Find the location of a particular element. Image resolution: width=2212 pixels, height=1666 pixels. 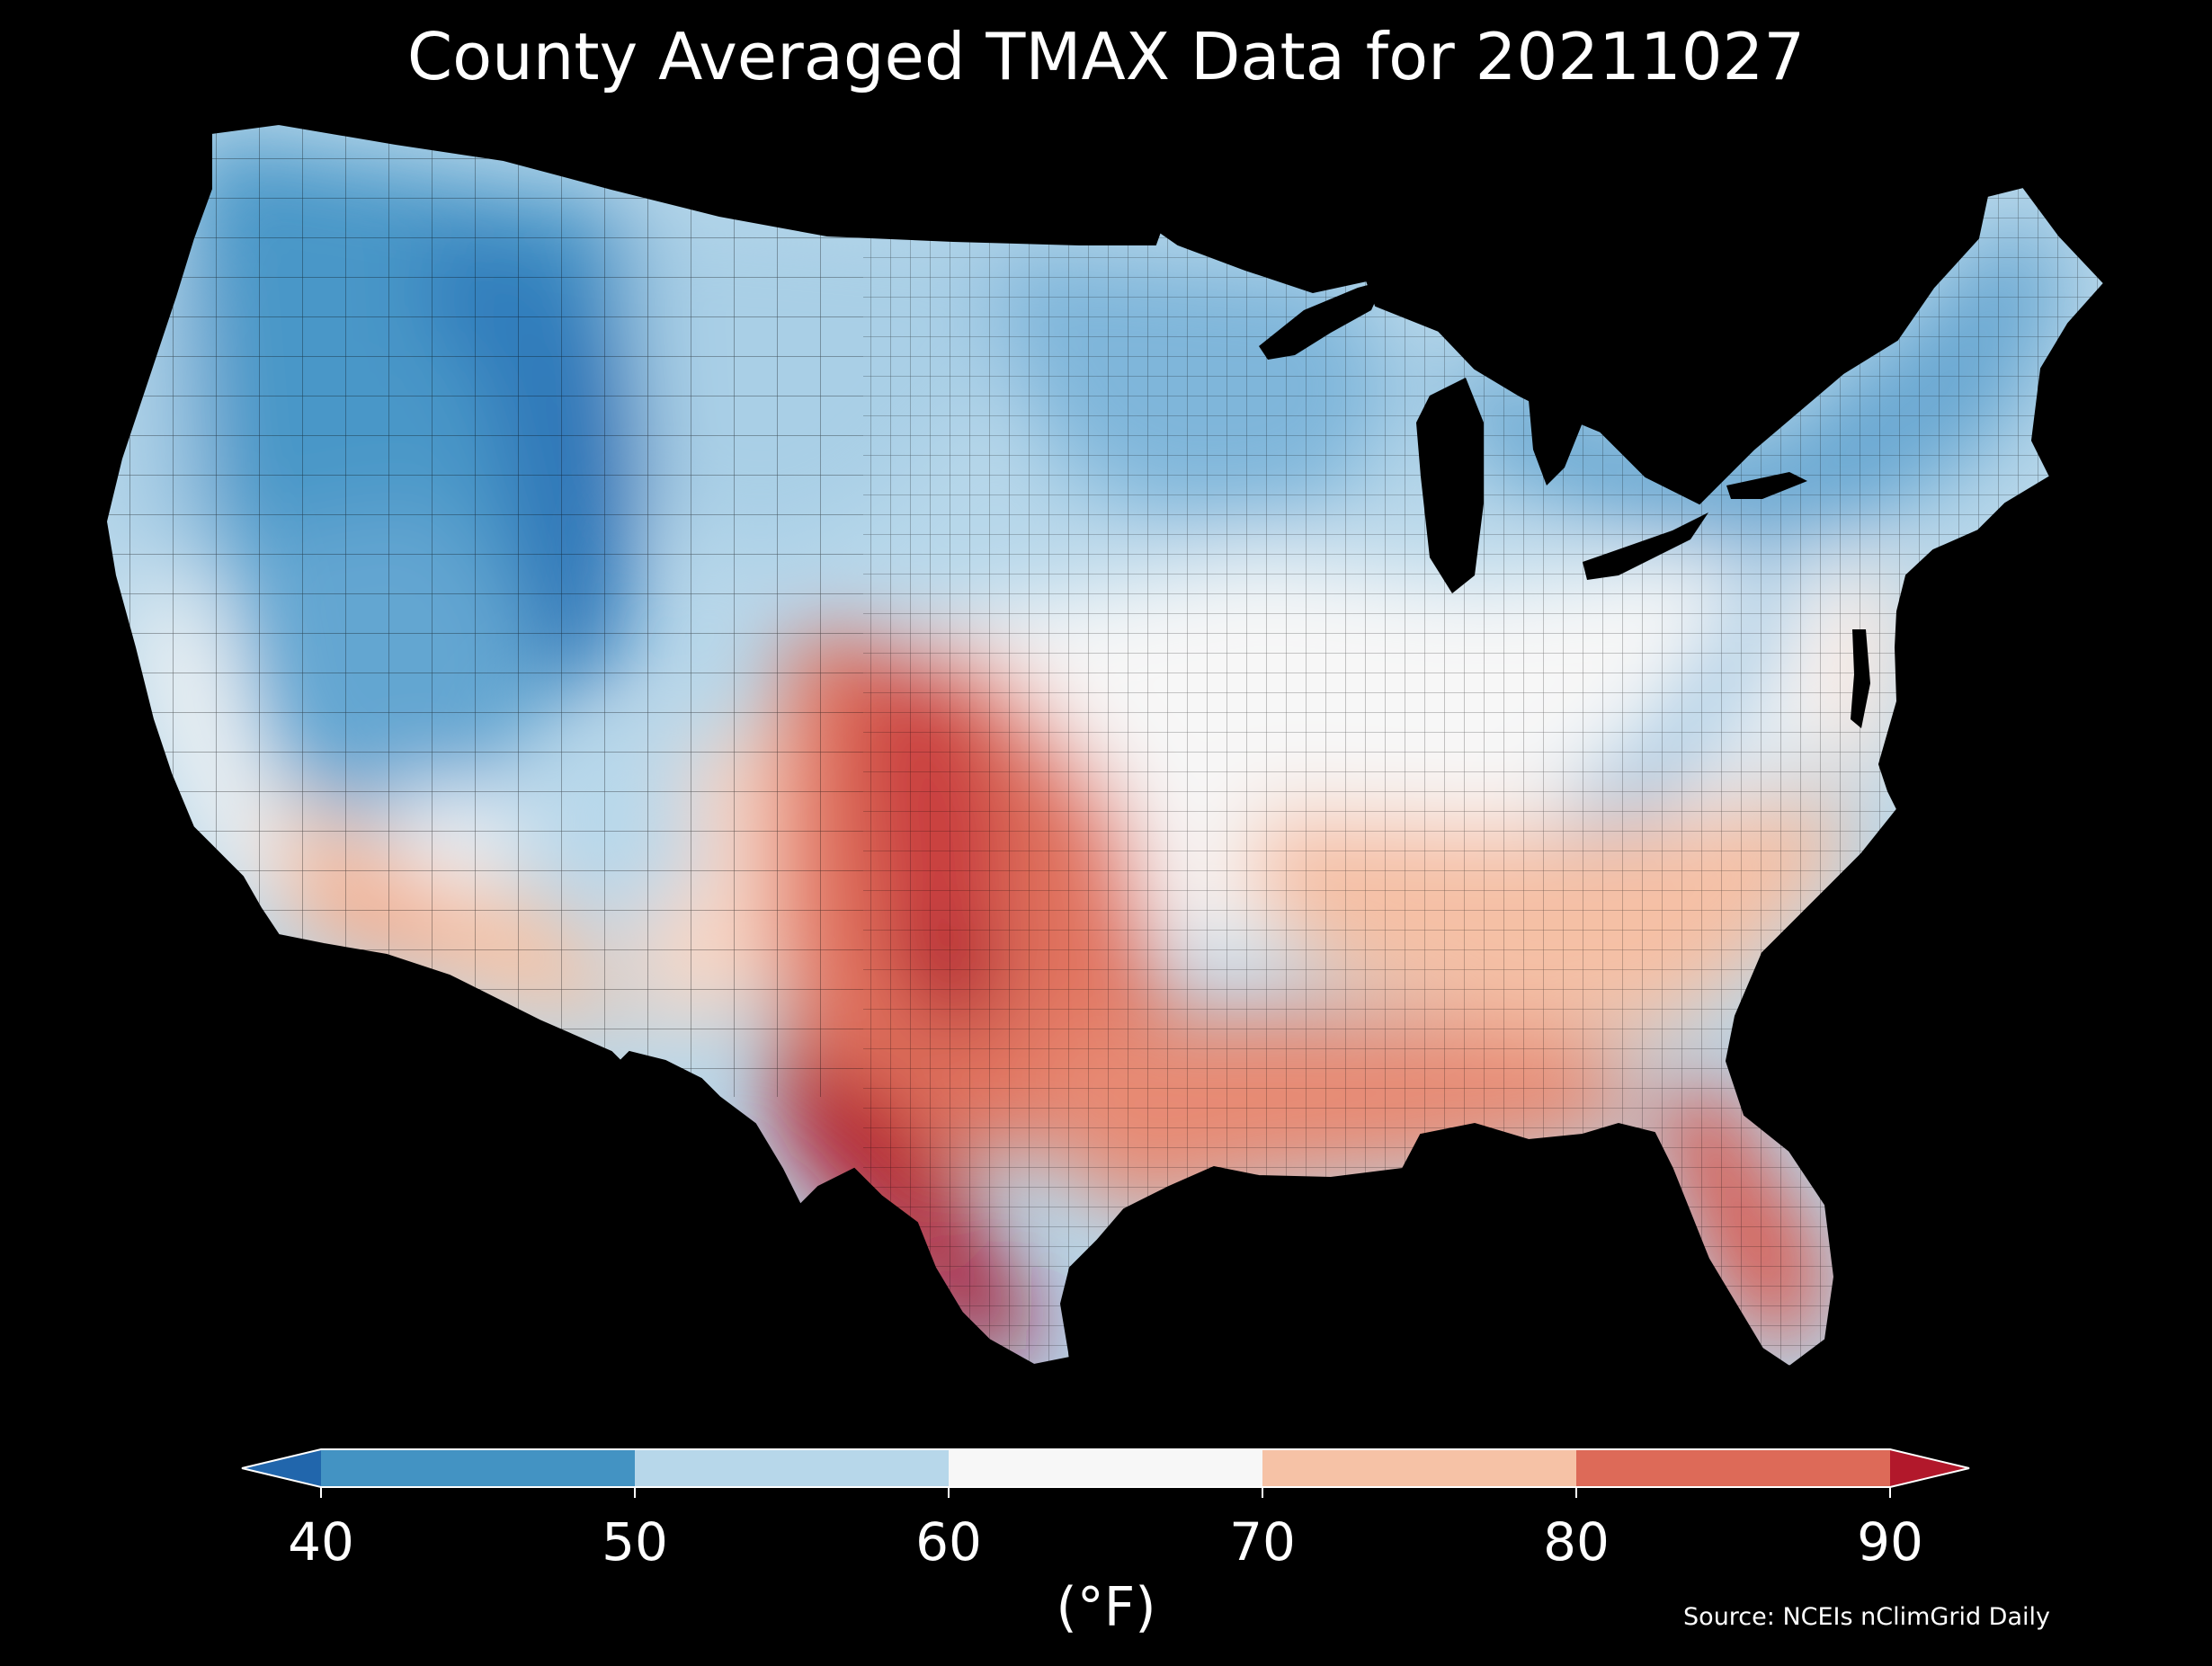

tick-label-80: 80 is located at coordinates (1576, 1542).